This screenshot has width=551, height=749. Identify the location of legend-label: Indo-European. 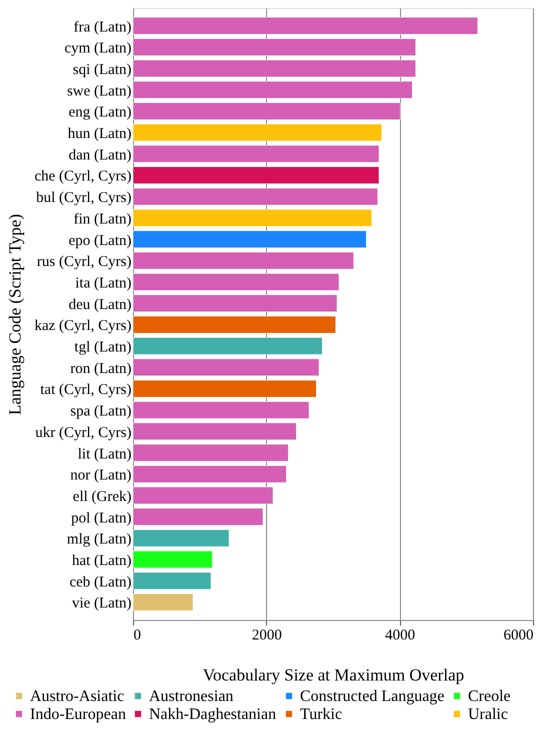
(78, 714).